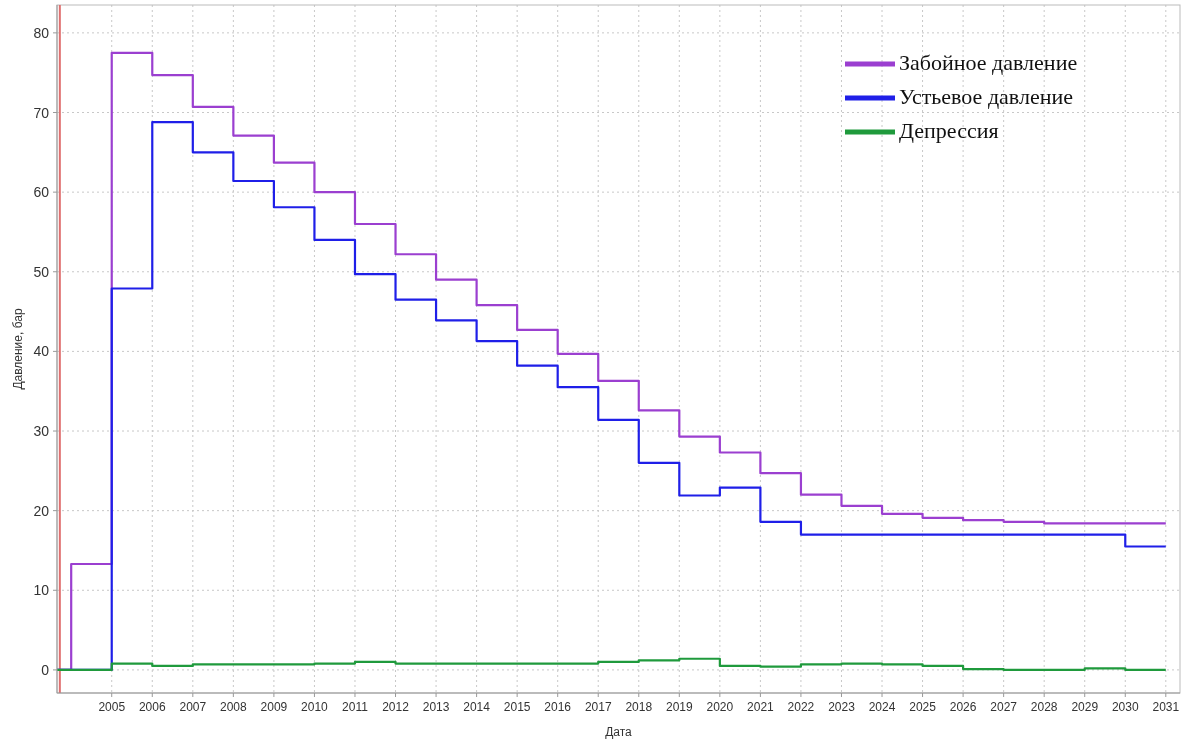  What do you see at coordinates (801, 707) in the screenshot?
I see `x-tick-label: 2022` at bounding box center [801, 707].